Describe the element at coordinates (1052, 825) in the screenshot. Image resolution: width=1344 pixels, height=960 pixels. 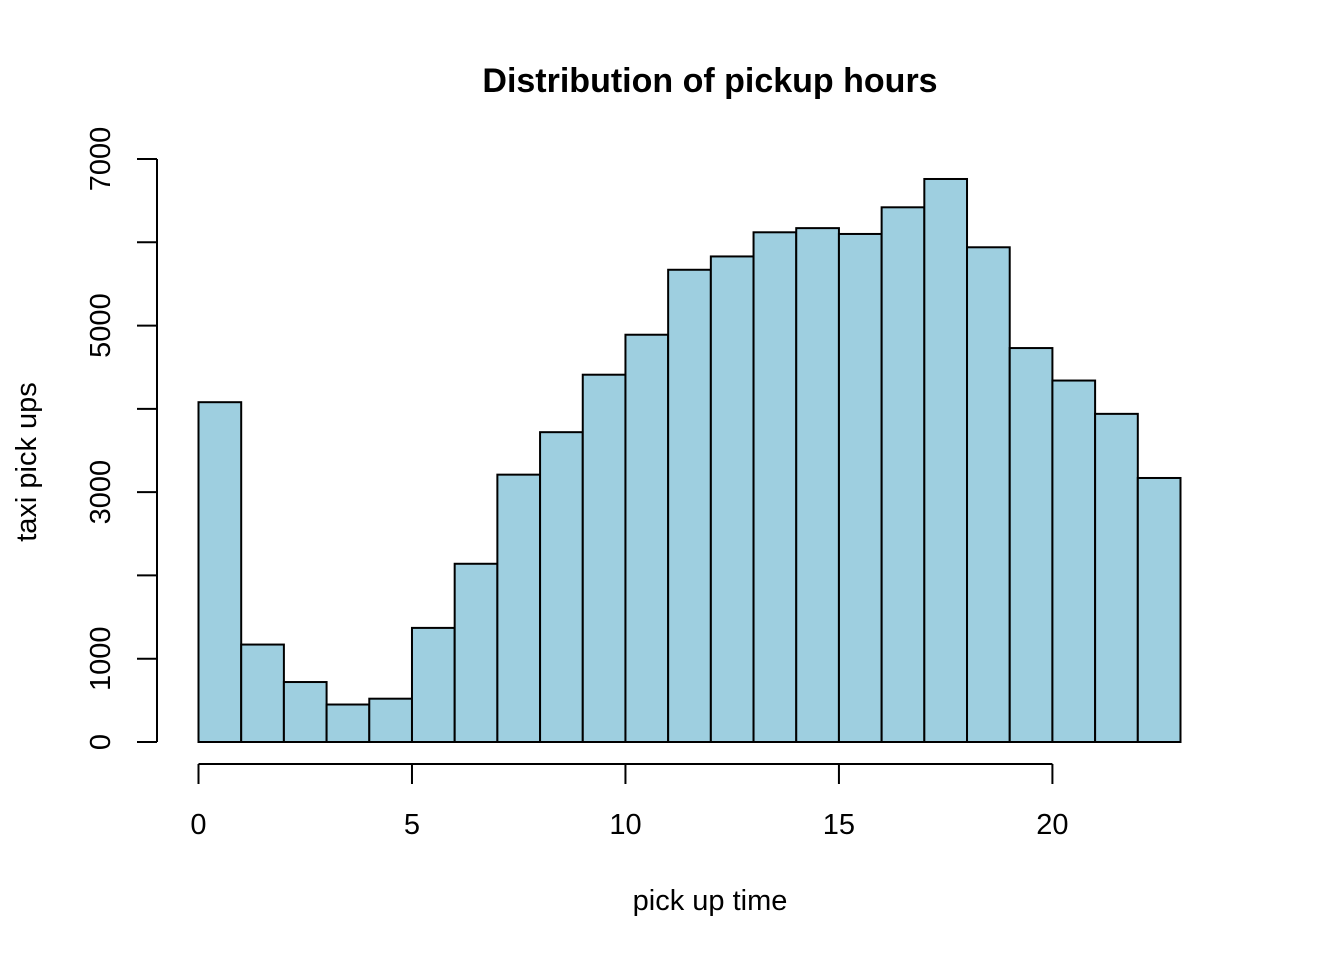
I see `x-tick-label: 20` at that location.